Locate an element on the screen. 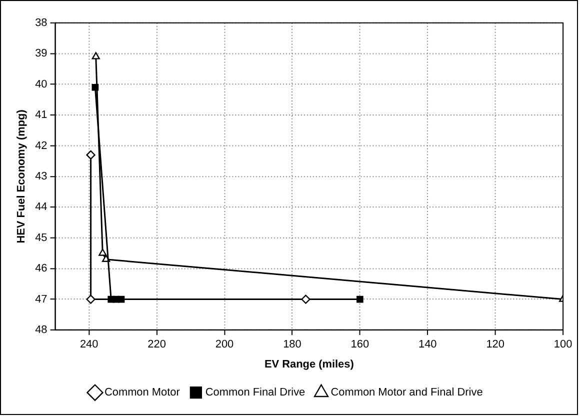 The height and width of the screenshot is (417, 580). x-tick-label: 140 is located at coordinates (427, 344).